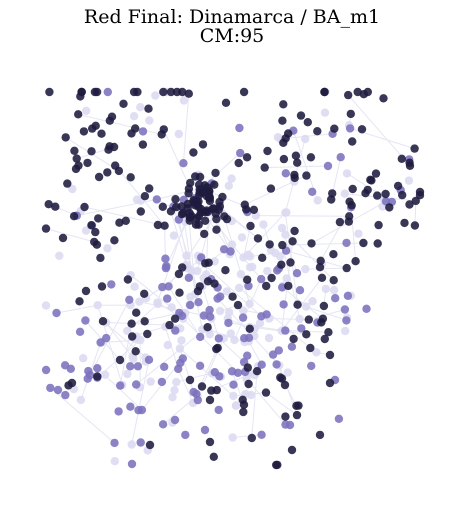  Describe the element at coordinates (232, 17) in the screenshot. I see `figure-title: Red Final: Dinamarca / BA_m1` at that location.